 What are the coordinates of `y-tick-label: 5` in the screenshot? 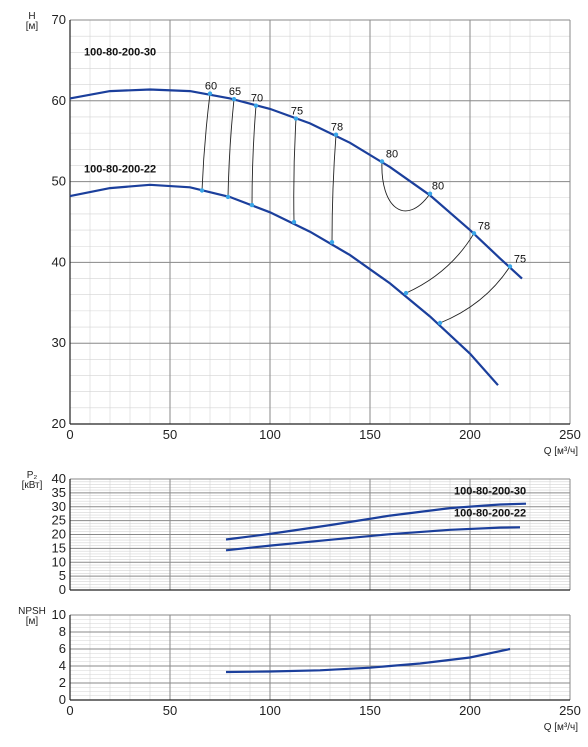 It's located at (62, 575).